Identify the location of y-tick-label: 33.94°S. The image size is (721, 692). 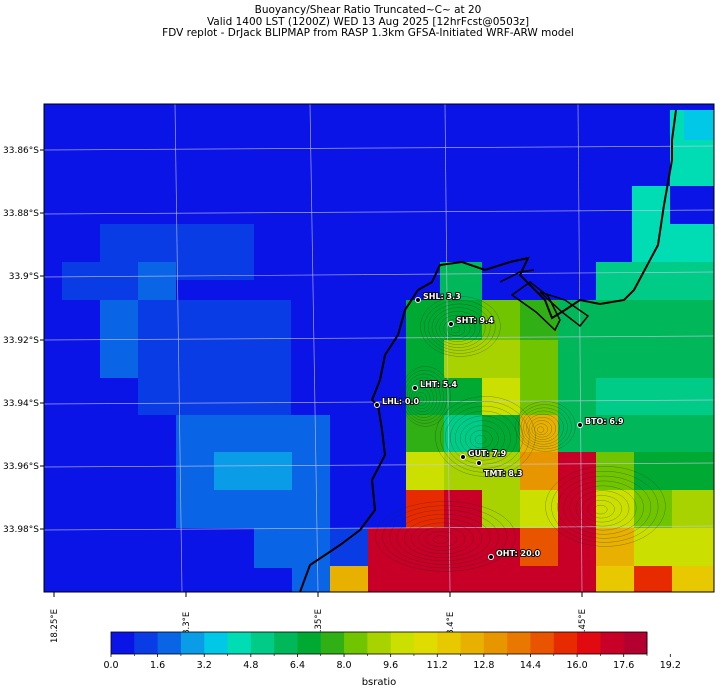
(21, 404).